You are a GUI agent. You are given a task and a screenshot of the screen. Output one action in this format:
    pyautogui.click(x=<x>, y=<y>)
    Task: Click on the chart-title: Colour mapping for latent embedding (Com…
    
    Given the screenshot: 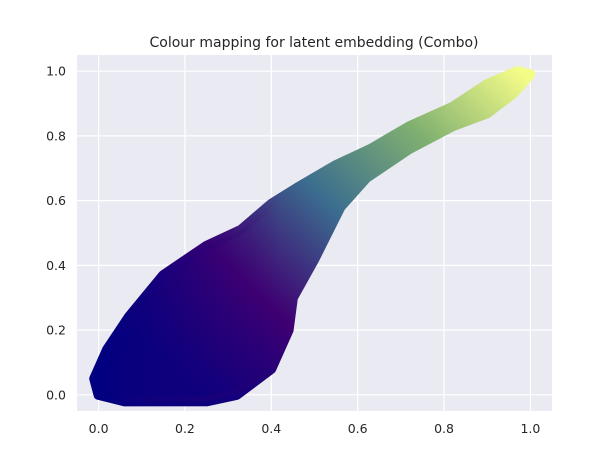 What is the action you would take?
    pyautogui.click(x=313, y=43)
    